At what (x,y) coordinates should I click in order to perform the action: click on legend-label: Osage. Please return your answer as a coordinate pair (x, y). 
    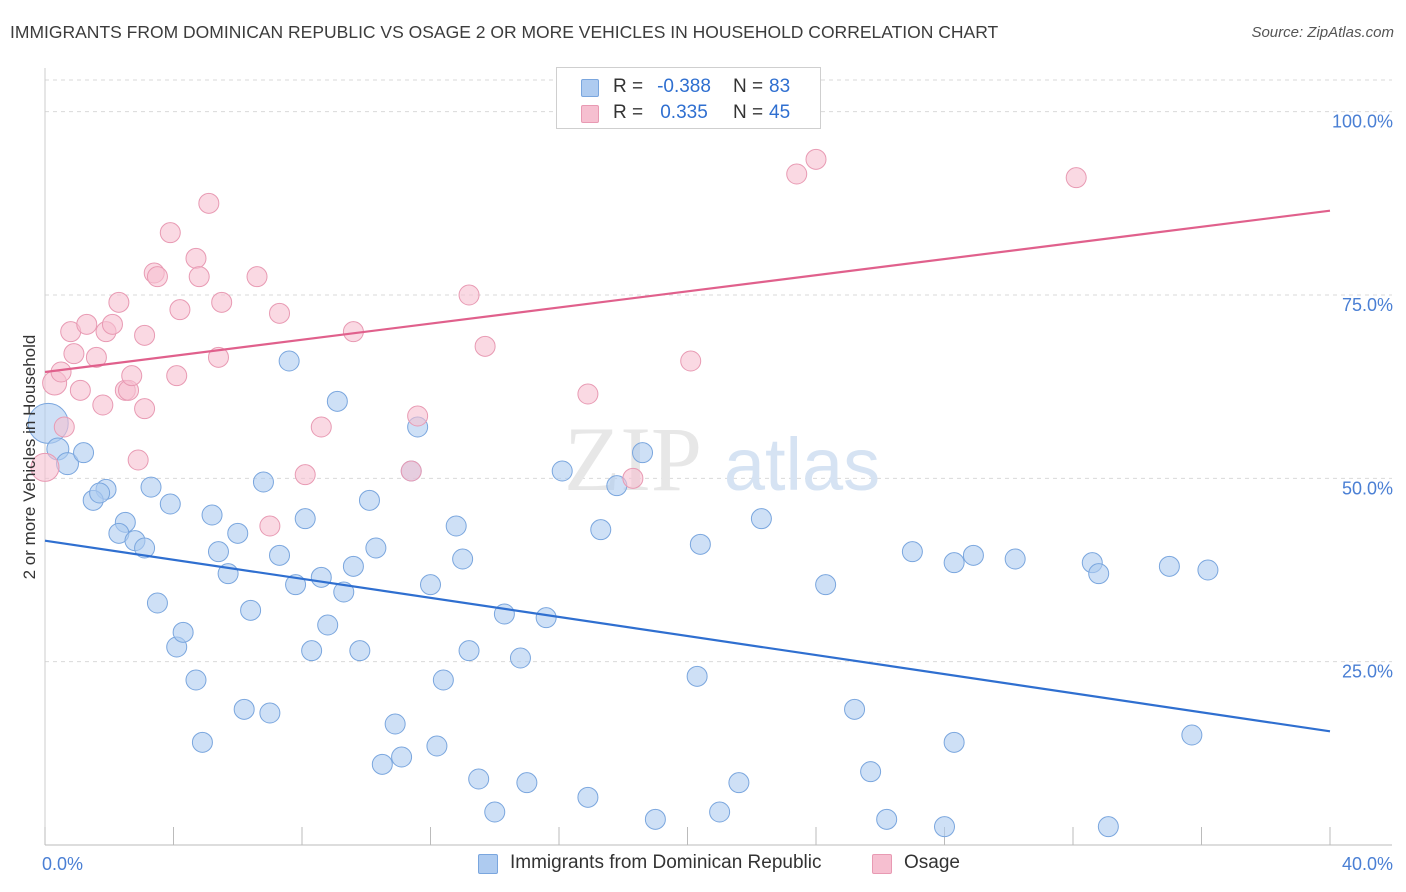
    Looking at the image, I should click on (932, 862).